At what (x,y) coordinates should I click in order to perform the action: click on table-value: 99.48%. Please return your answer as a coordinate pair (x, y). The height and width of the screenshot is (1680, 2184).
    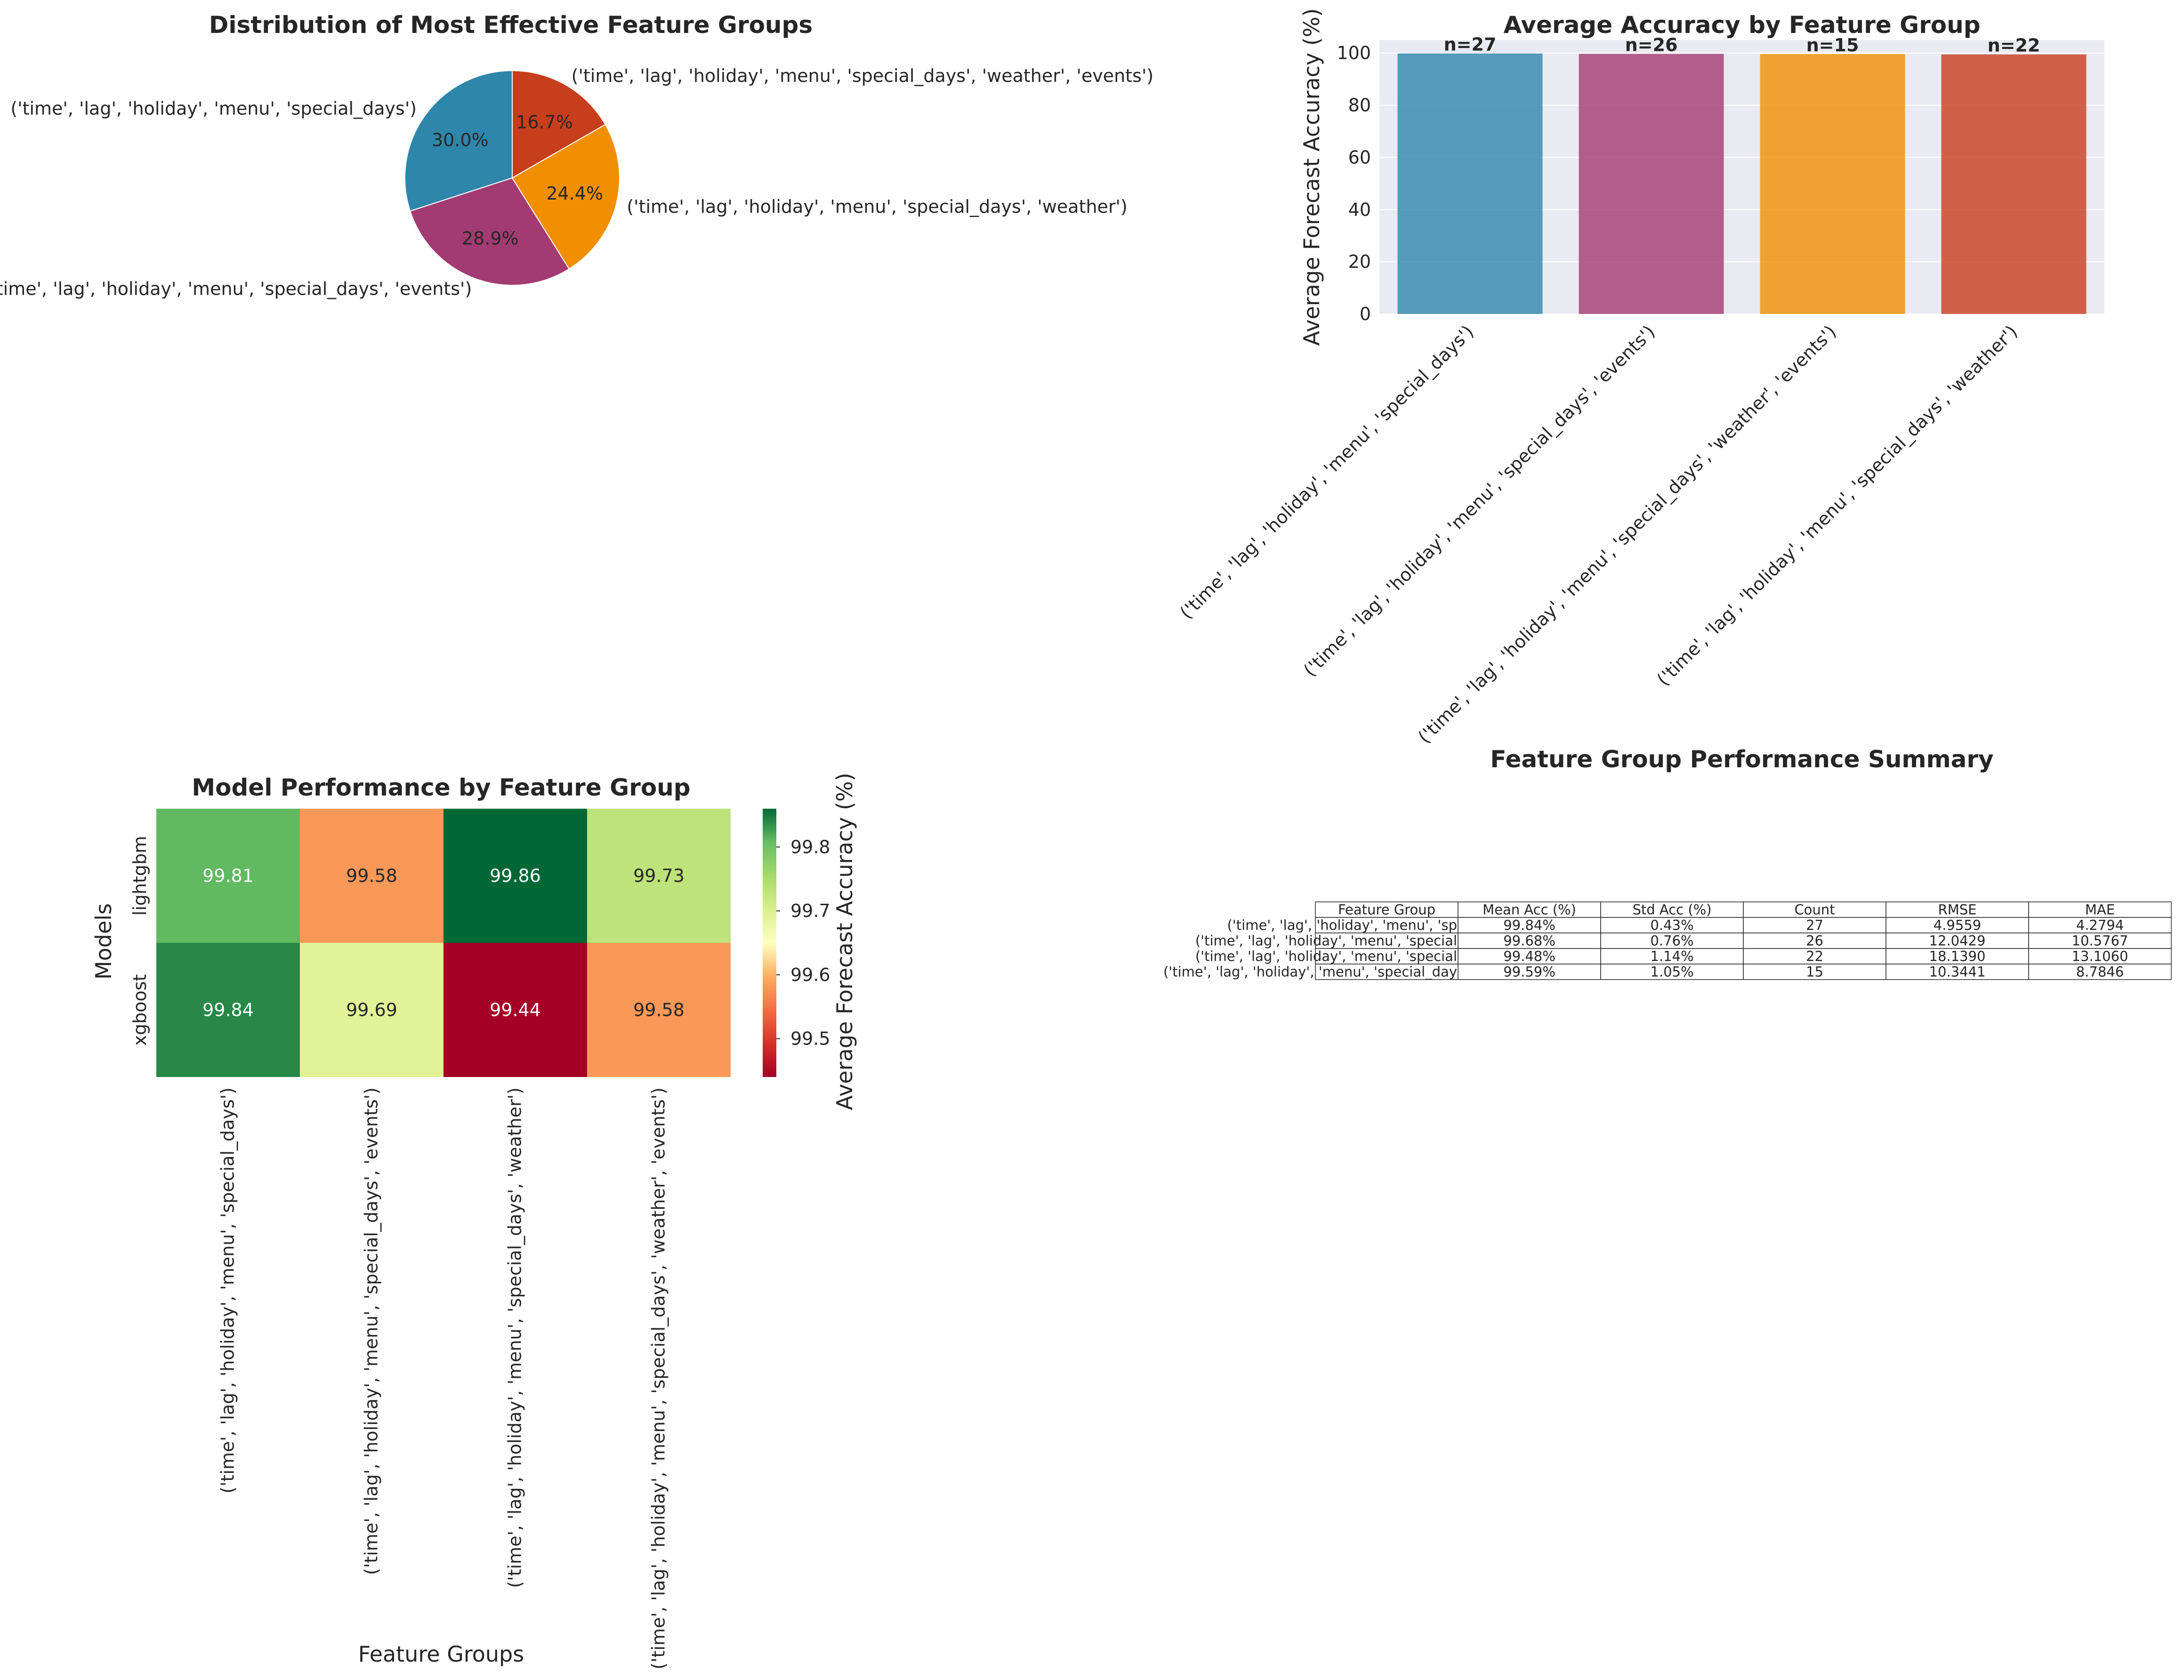
    Looking at the image, I should click on (1529, 957).